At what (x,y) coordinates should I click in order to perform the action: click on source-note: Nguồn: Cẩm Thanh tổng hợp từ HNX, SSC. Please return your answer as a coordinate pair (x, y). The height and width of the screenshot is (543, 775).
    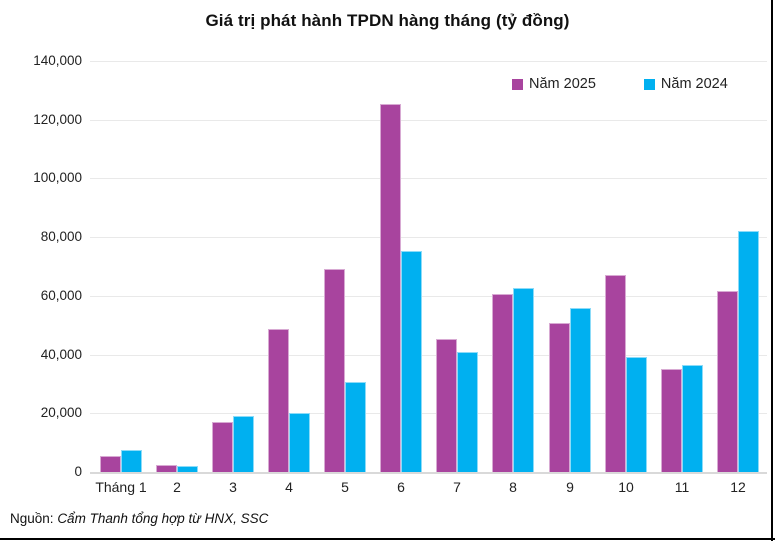
    Looking at the image, I should click on (139, 518).